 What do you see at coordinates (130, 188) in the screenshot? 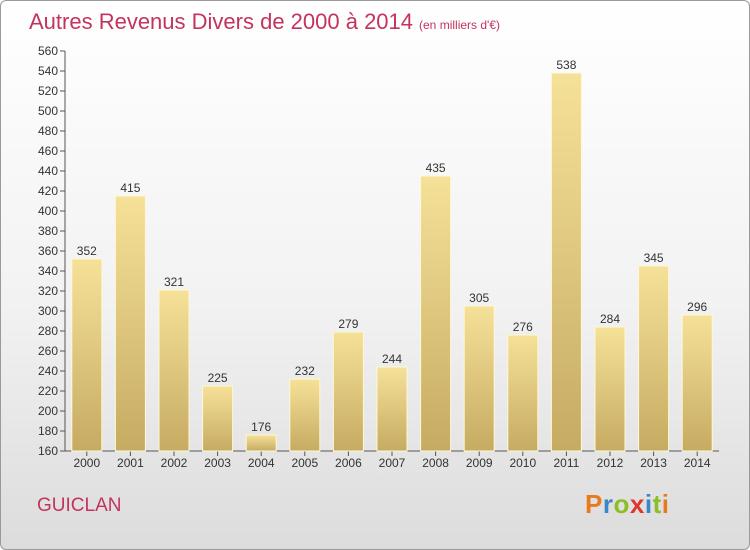
I see `data-label-2001: 415` at bounding box center [130, 188].